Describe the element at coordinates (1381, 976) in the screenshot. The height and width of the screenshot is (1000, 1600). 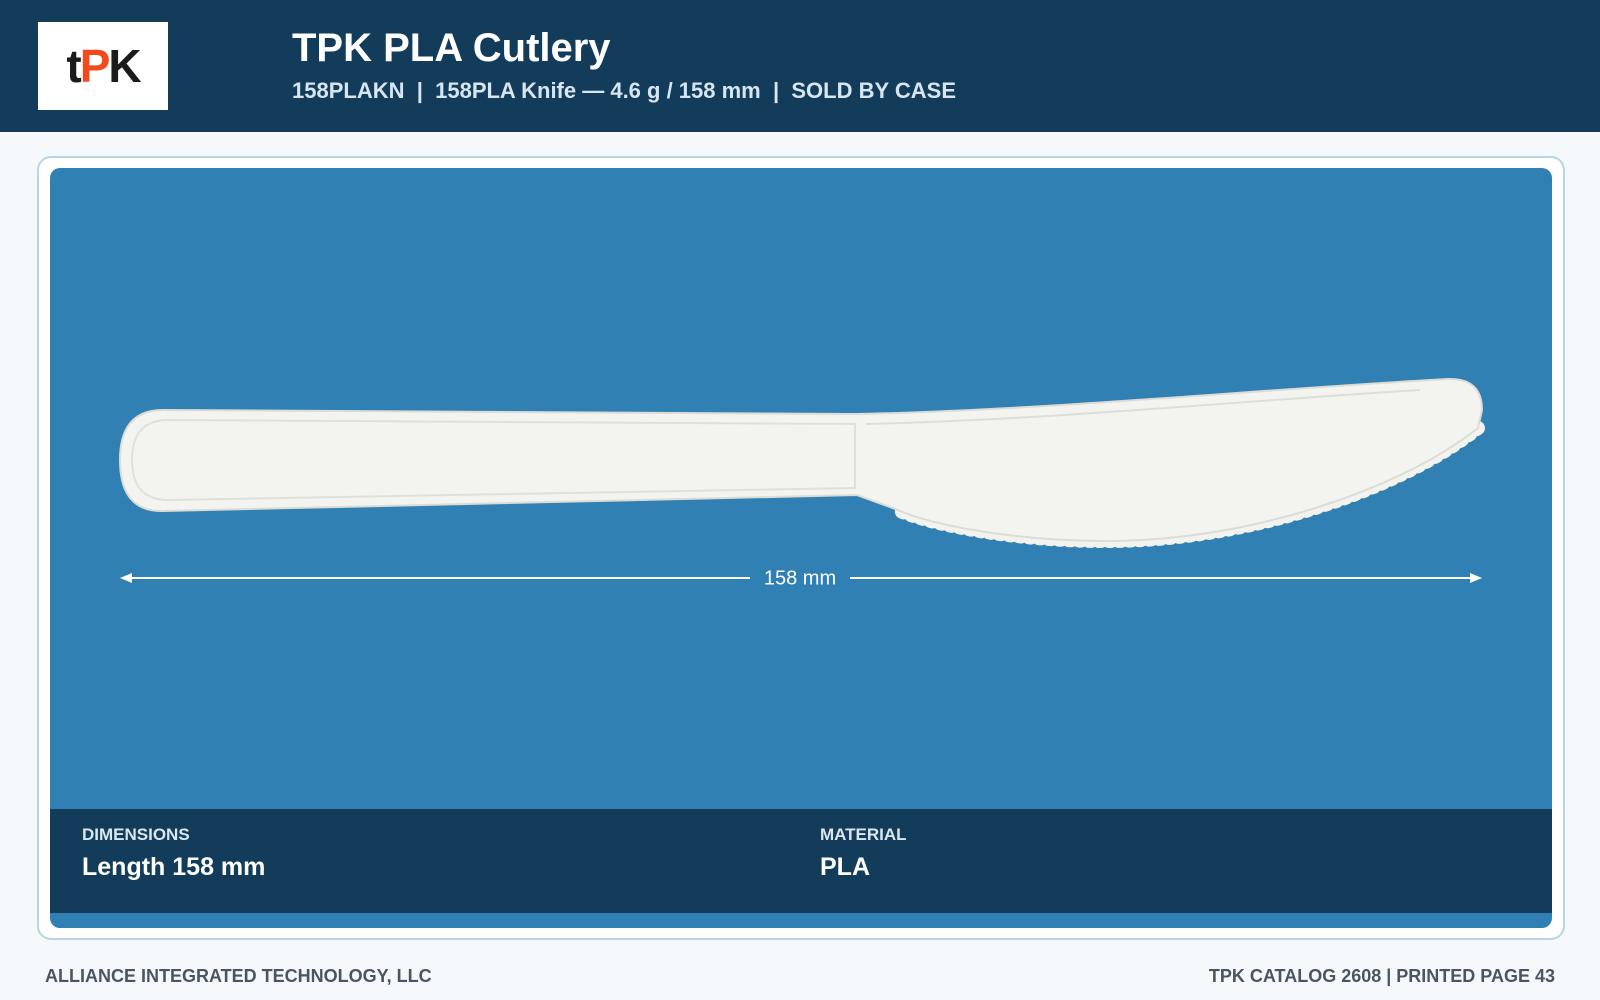
I see `footer-right: TPK CATALOG 2608 | PRINTED PAGE 43` at that location.